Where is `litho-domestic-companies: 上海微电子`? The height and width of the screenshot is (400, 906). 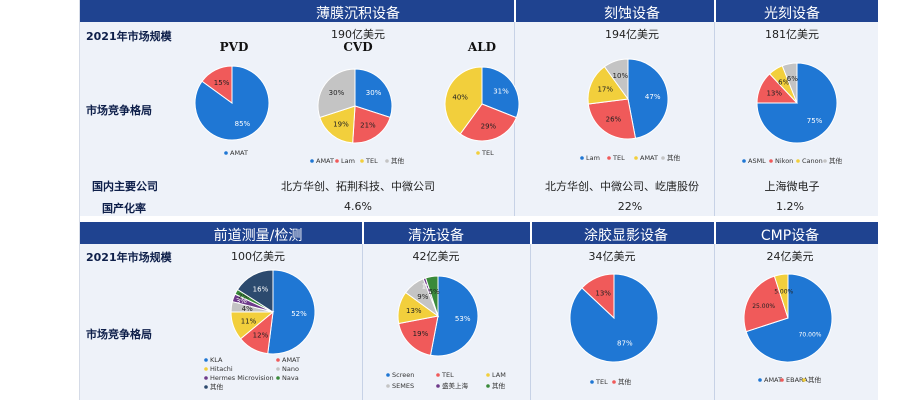
litho-domestic-companies: 上海微电子 is located at coordinates (792, 186).